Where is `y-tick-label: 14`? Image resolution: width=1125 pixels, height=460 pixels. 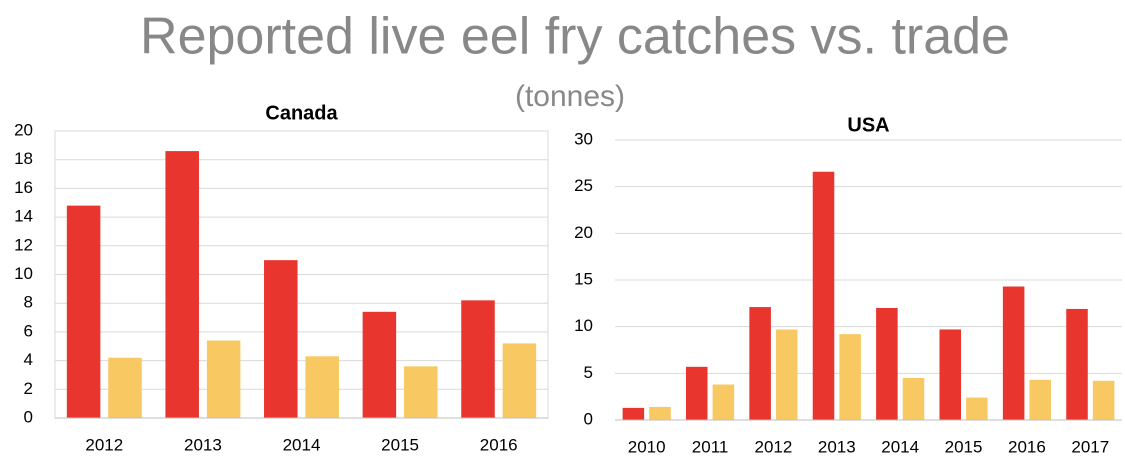
y-tick-label: 14 is located at coordinates (23, 216).